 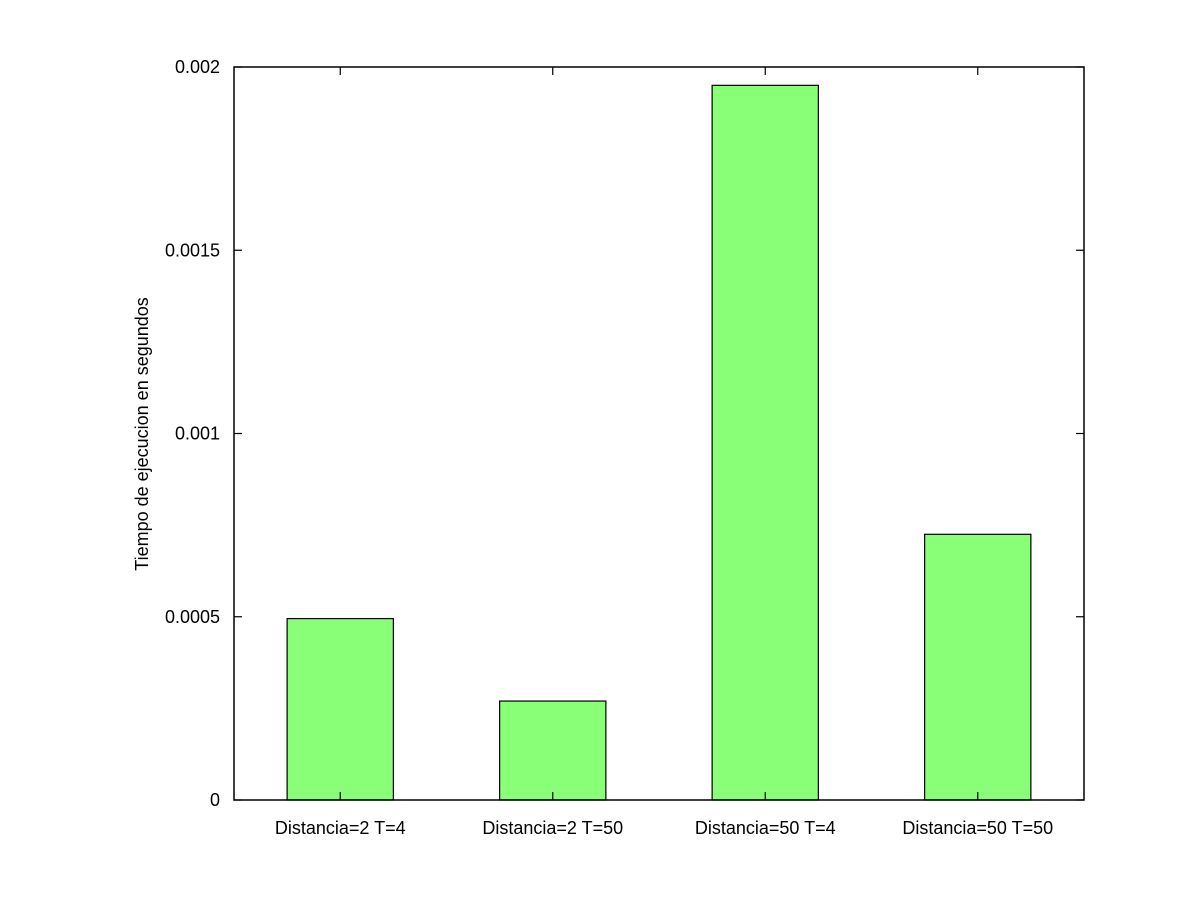 I want to click on y-tick-label-1: 0, so click(x=215, y=800).